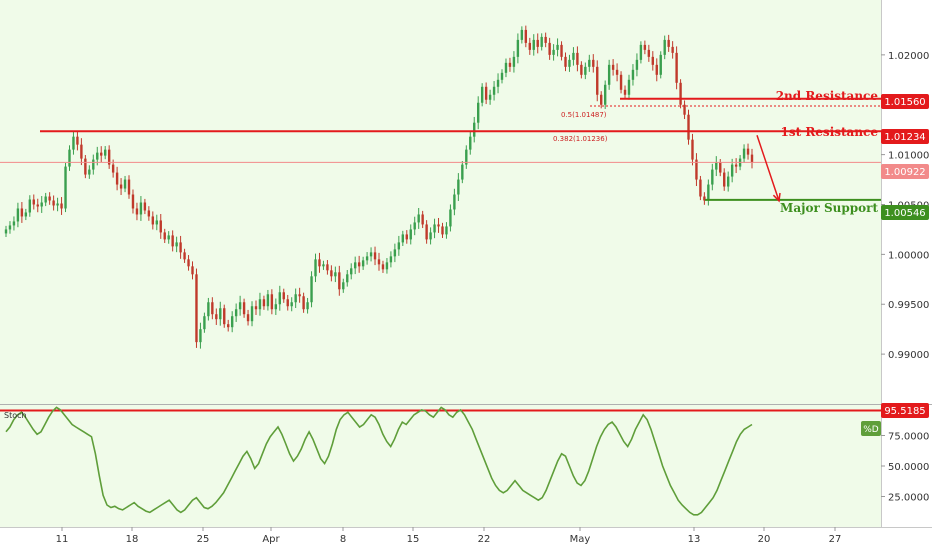 The image size is (932, 550). What do you see at coordinates (764, 539) in the screenshot?
I see `time-tick-label: 20` at bounding box center [764, 539].